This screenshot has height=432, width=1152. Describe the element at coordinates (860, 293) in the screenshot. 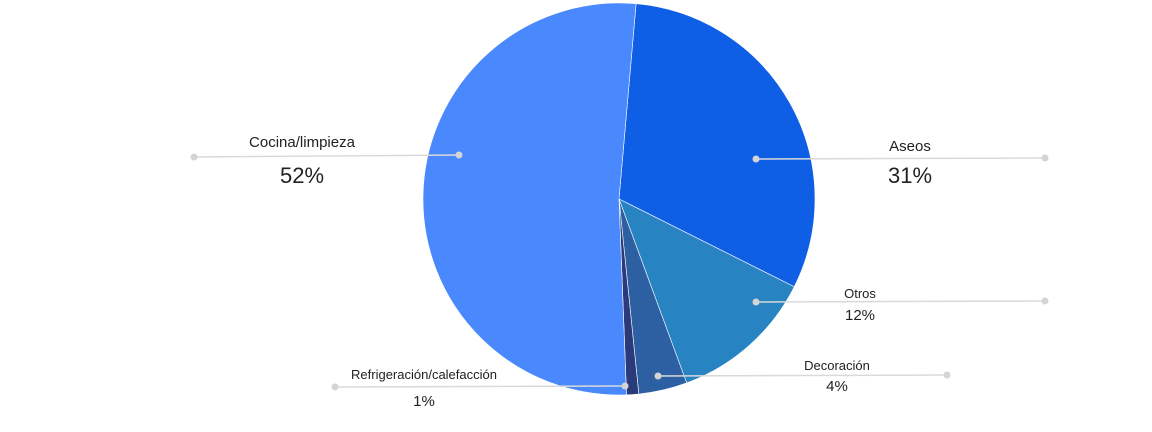

I see `slice-label-otros: Otros` at that location.